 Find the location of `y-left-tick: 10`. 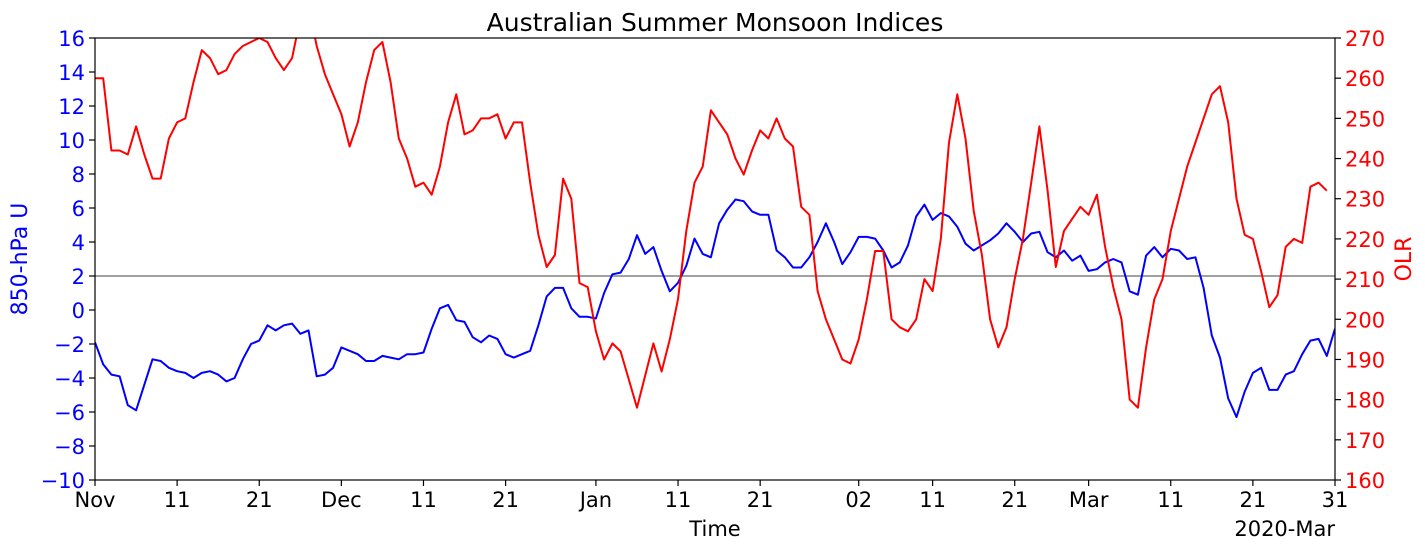

y-left-tick: 10 is located at coordinates (76, 141).